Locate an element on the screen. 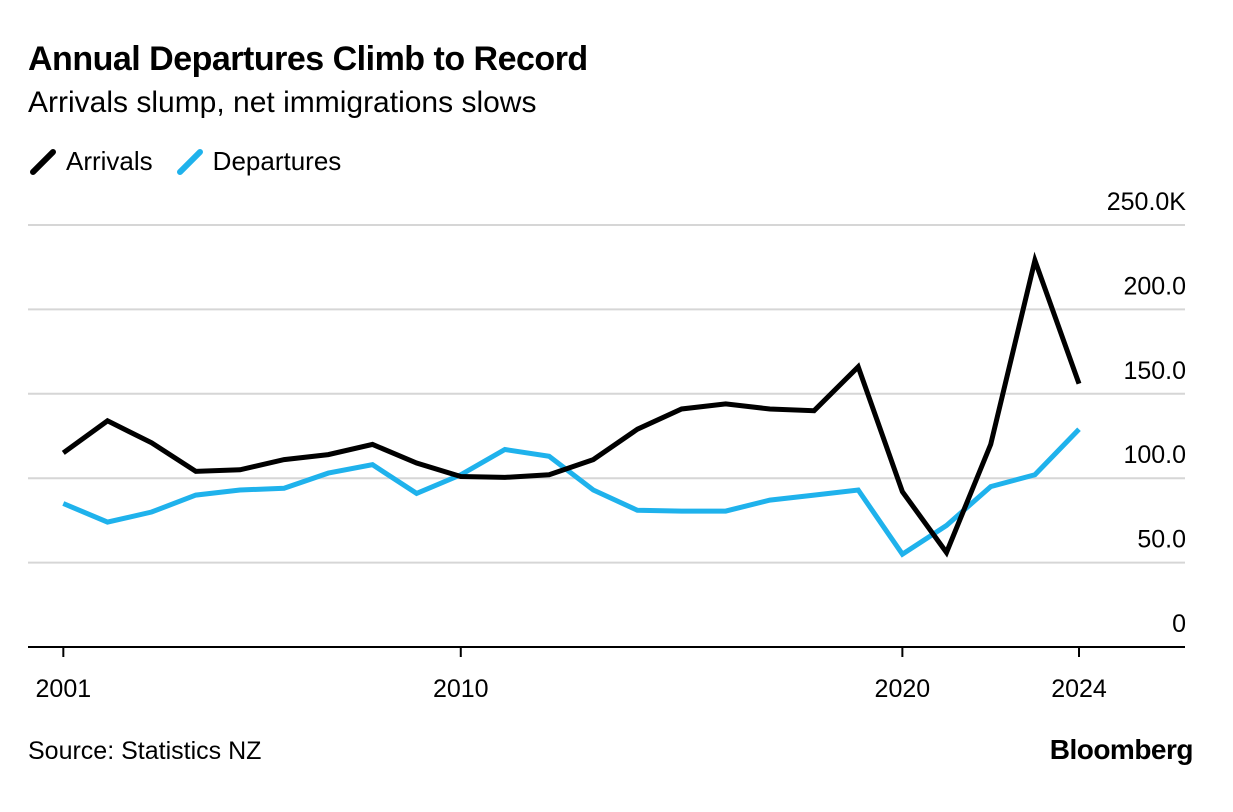 Image resolution: width=1233 pixels, height=812 pixels. y-tick-label: 150.0 is located at coordinates (1154, 371).